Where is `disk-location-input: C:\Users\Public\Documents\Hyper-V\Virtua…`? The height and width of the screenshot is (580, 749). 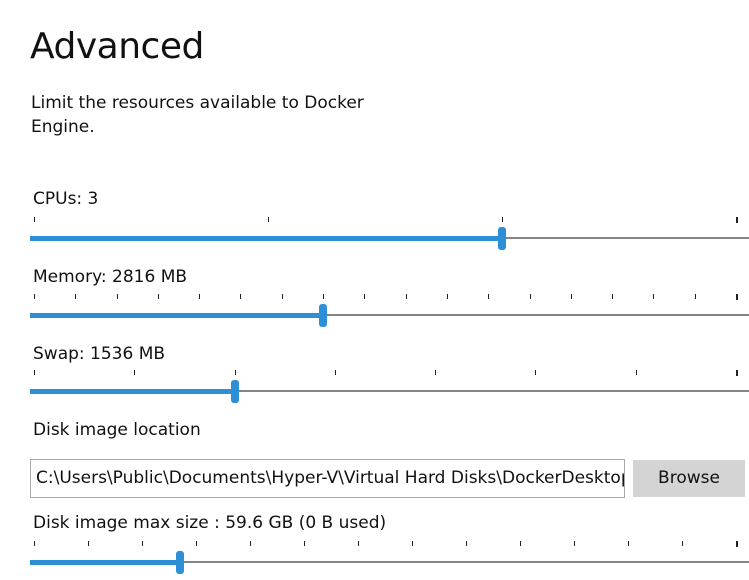
disk-location-input: C:\Users\Public\Documents\Hyper-V\Virtua… is located at coordinates (327, 478).